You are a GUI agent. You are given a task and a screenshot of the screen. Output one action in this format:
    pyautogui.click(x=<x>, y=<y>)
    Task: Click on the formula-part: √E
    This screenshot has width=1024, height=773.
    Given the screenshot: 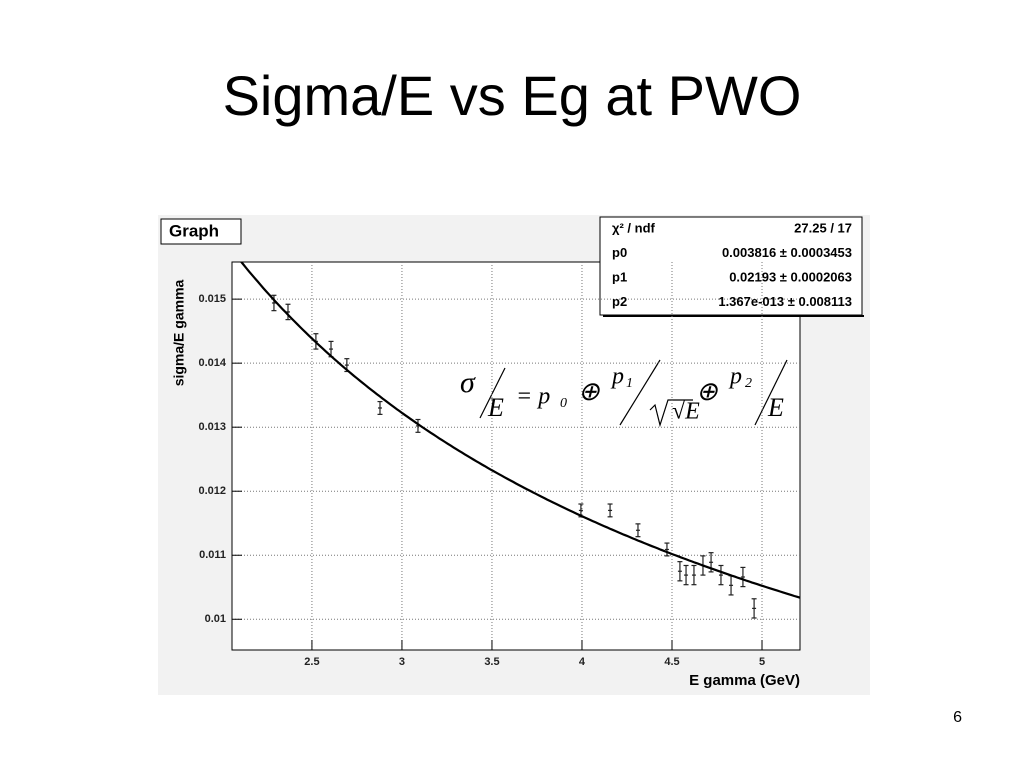 What is the action you would take?
    pyautogui.click(x=686, y=412)
    